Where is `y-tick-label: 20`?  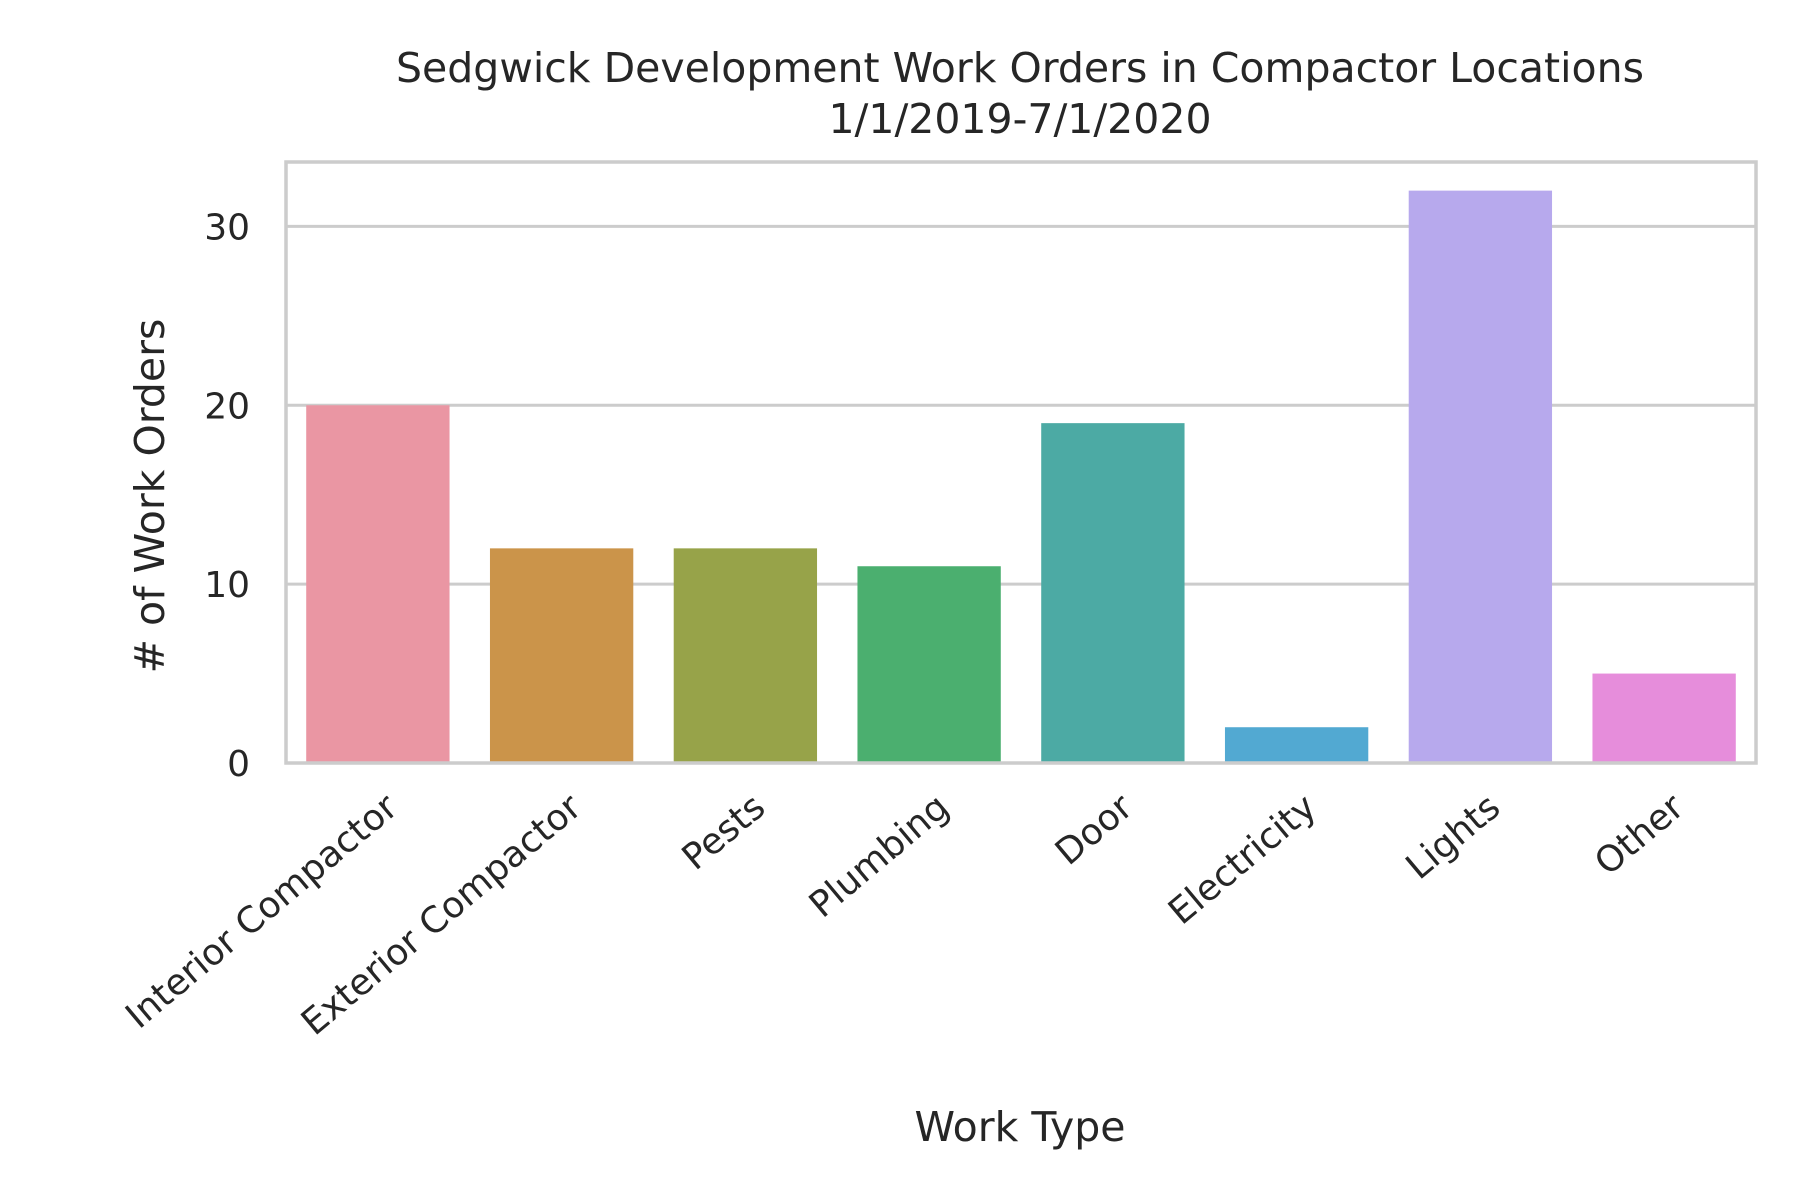 y-tick-label: 20 is located at coordinates (227, 406).